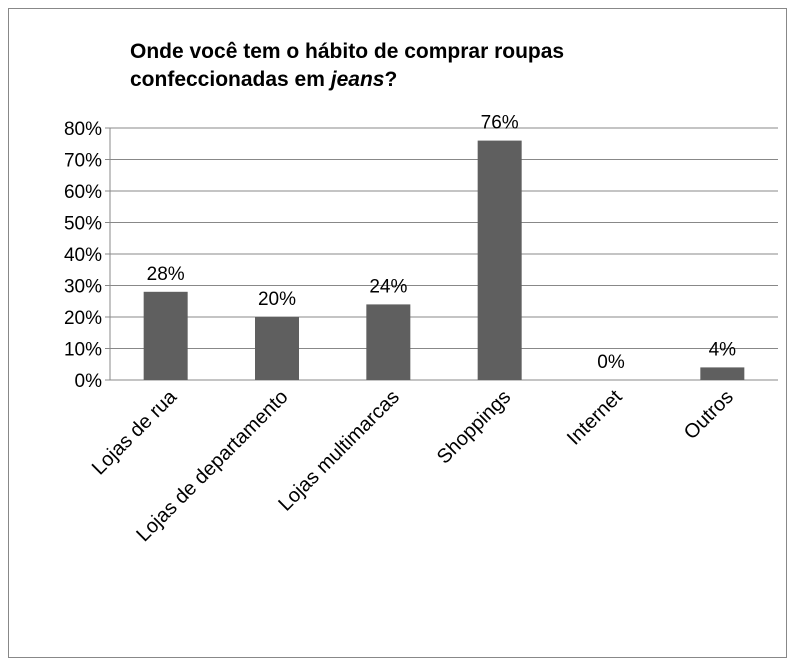  Describe the element at coordinates (83, 287) in the screenshot. I see `y-tick-label: 30%` at that location.